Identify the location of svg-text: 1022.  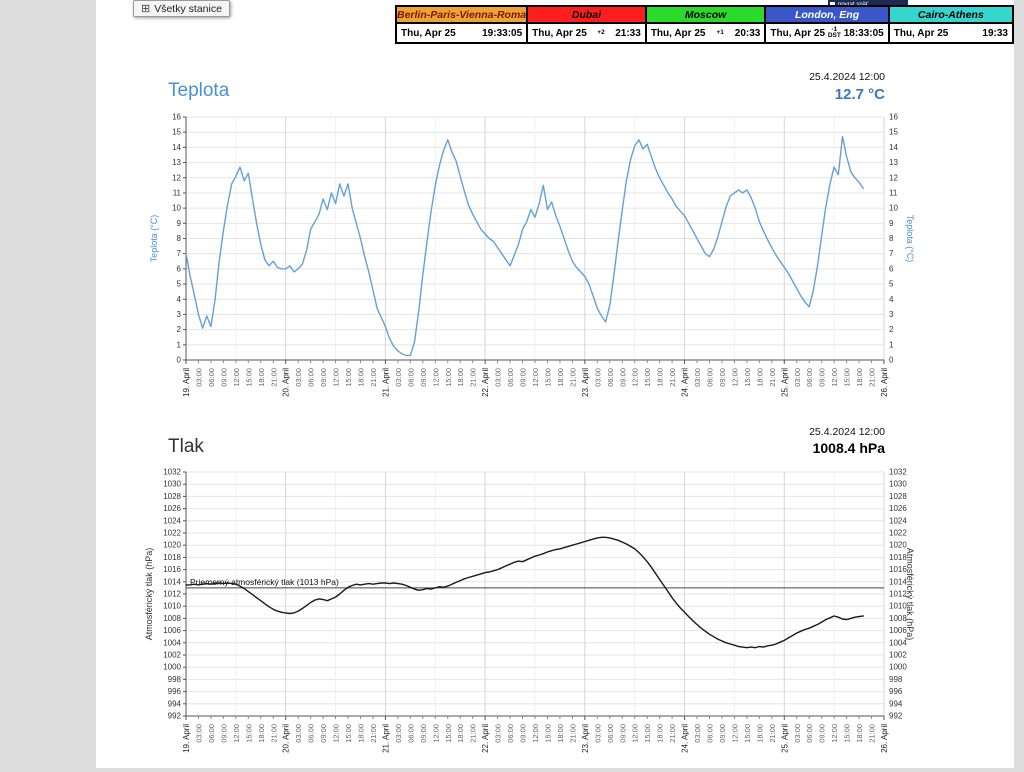
(172, 533).